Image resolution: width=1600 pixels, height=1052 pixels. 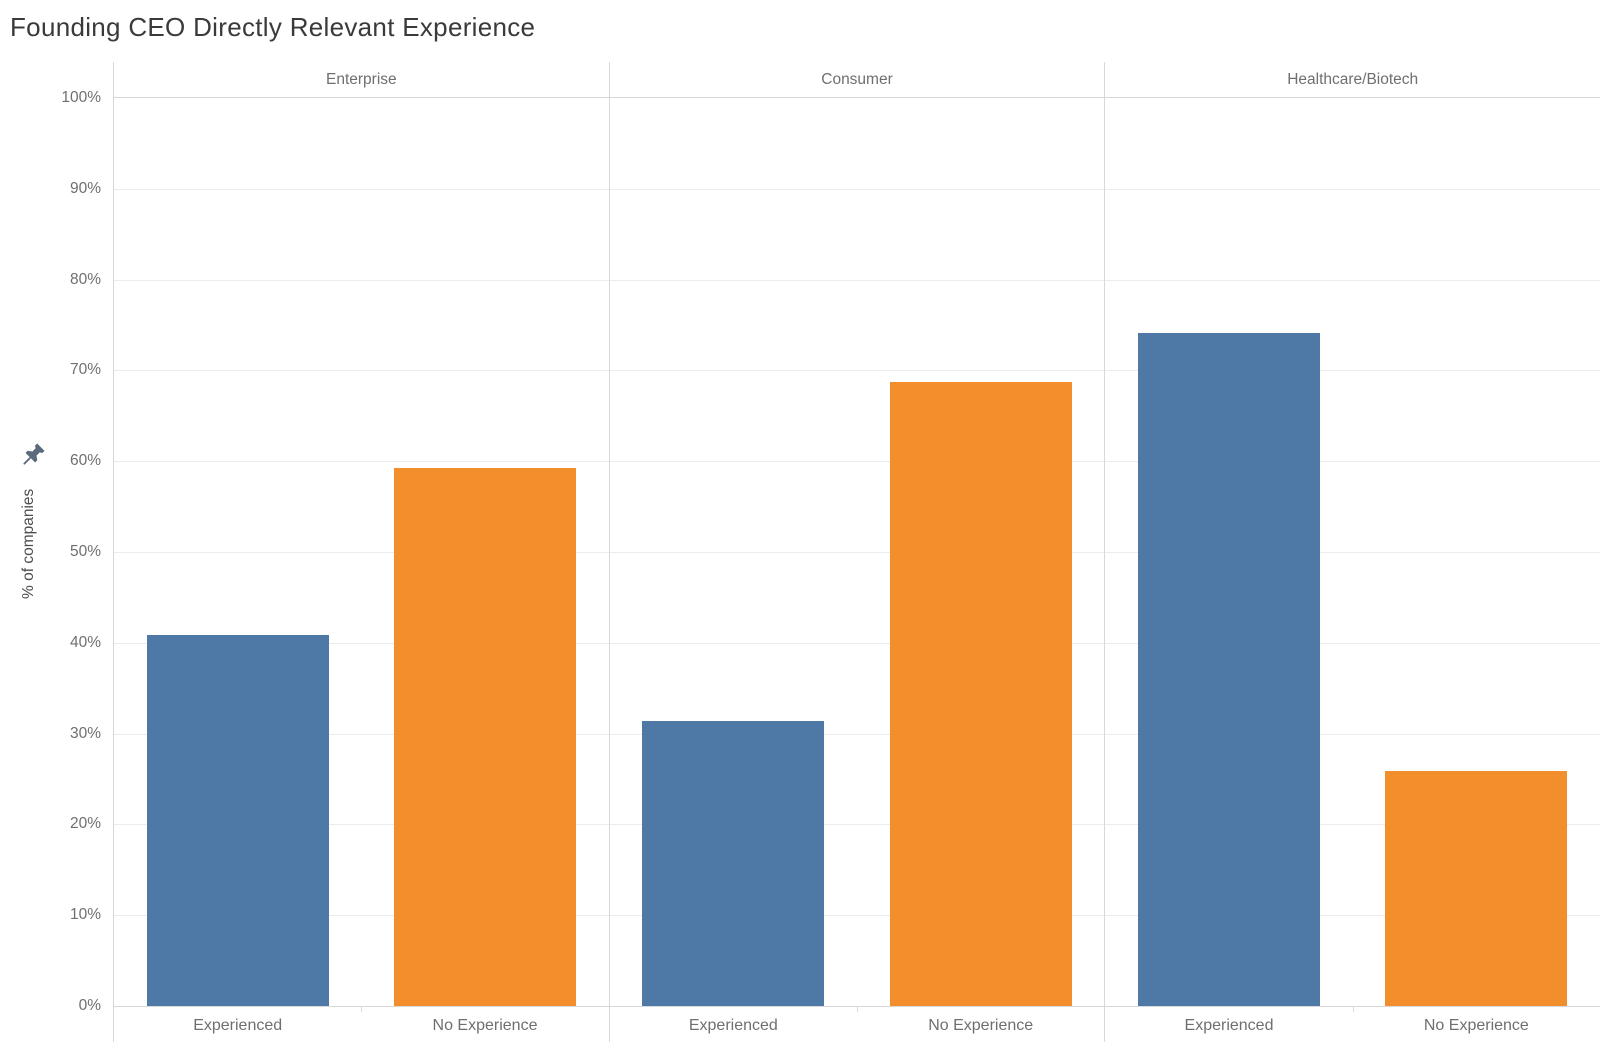 I want to click on y-tick-label: 50%, so click(x=85, y=551).